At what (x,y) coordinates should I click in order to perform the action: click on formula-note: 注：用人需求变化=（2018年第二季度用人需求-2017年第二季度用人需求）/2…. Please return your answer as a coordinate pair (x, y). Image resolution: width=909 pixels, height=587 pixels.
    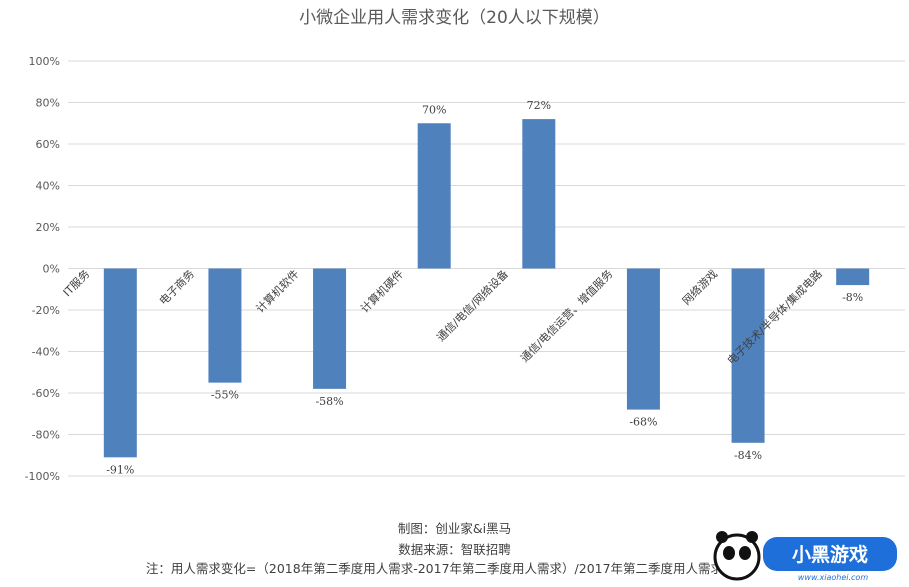
    Looking at the image, I should click on (434, 568).